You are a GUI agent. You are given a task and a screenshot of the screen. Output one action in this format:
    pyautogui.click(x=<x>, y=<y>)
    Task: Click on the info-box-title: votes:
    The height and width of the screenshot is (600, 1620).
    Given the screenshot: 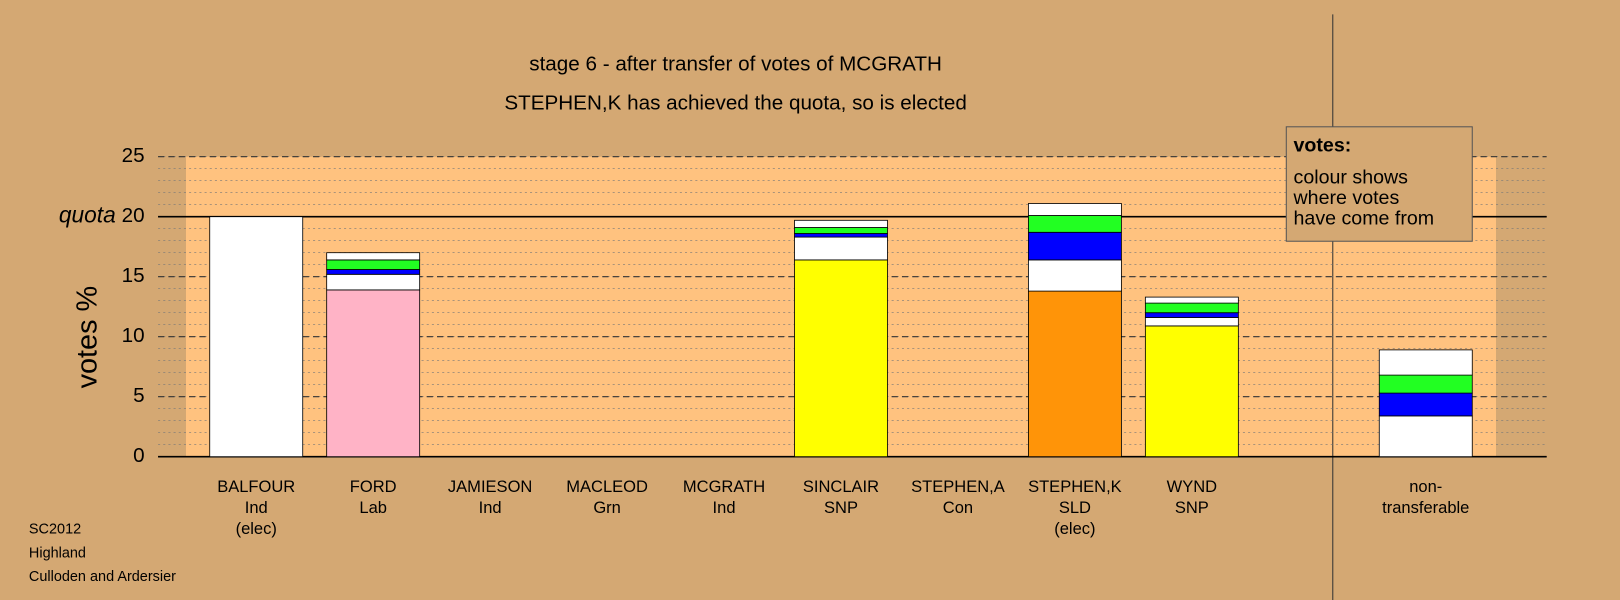 What is the action you would take?
    pyautogui.click(x=1323, y=146)
    